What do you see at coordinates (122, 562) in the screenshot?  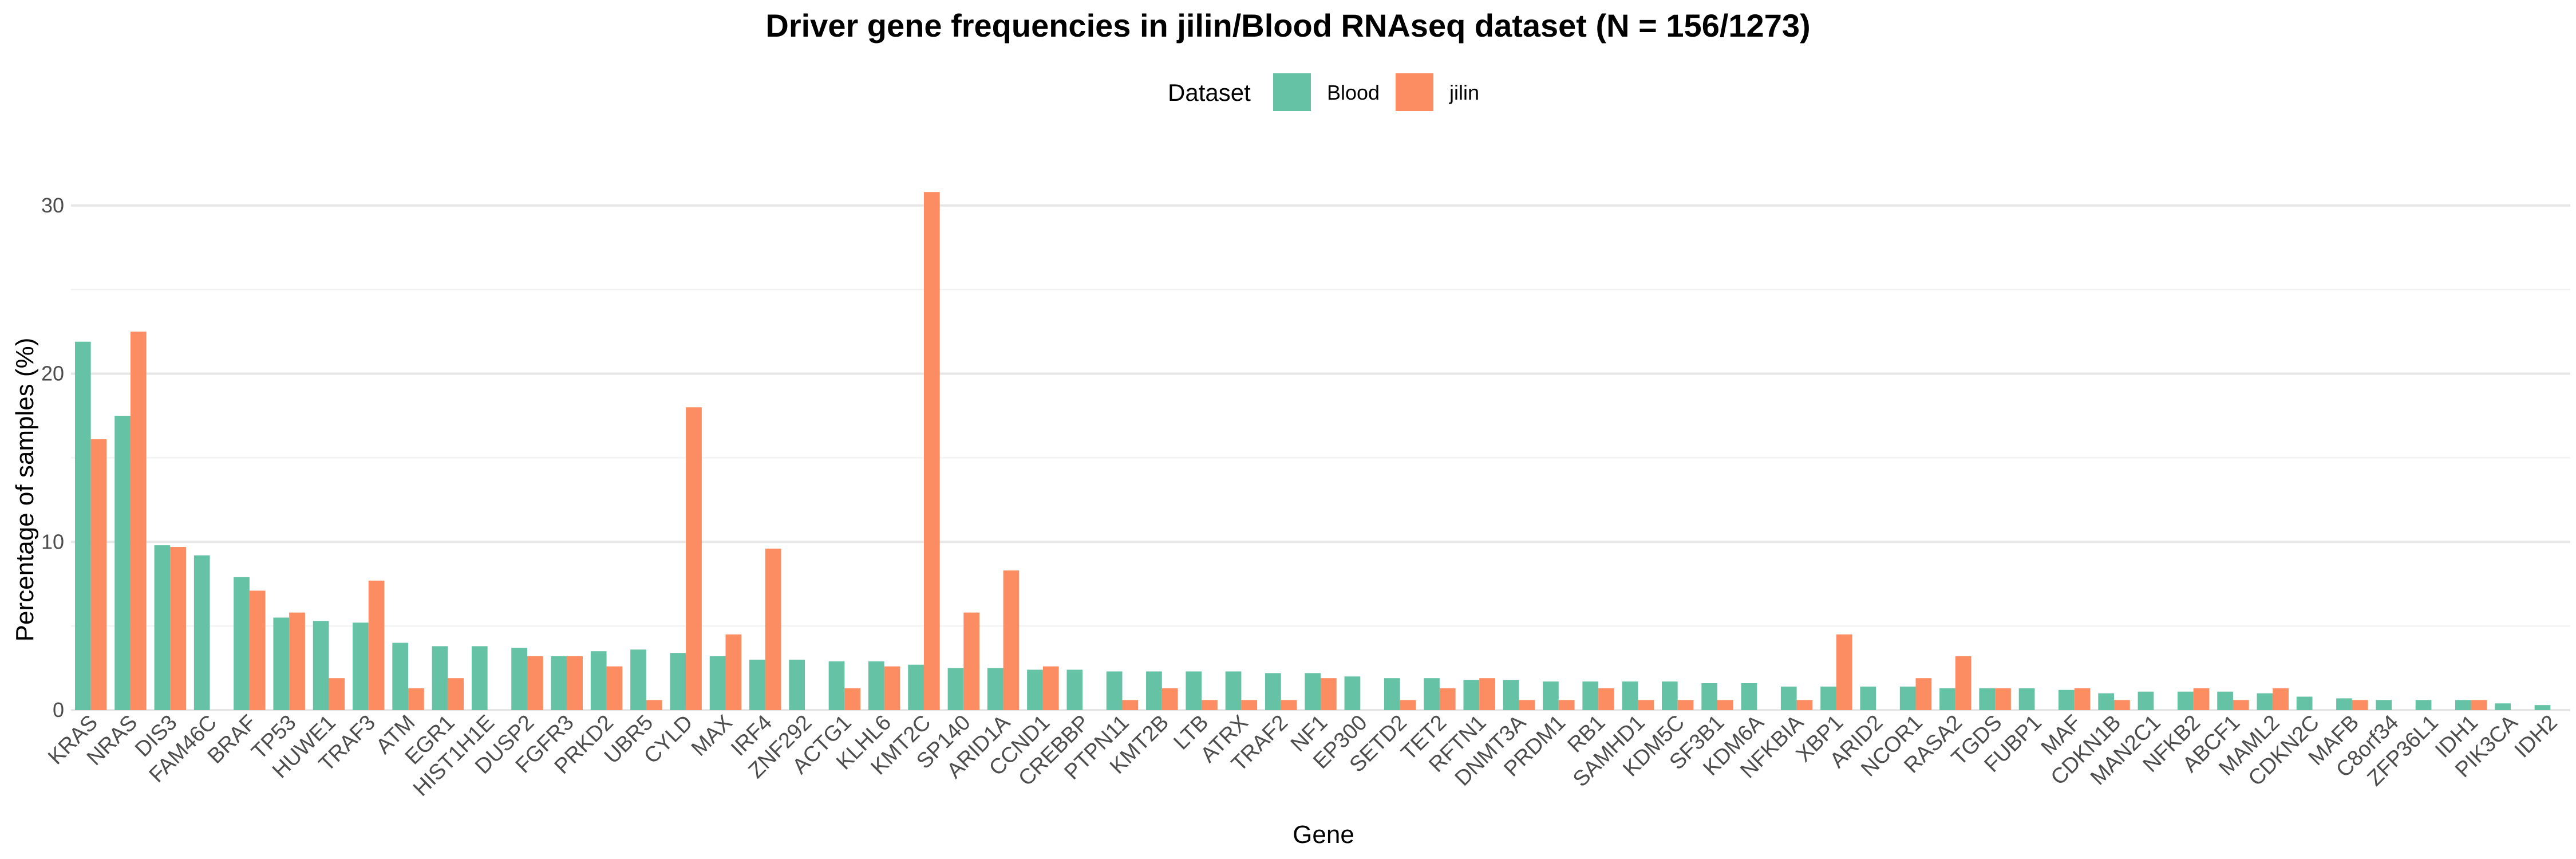 I see `bar-blood-nras` at bounding box center [122, 562].